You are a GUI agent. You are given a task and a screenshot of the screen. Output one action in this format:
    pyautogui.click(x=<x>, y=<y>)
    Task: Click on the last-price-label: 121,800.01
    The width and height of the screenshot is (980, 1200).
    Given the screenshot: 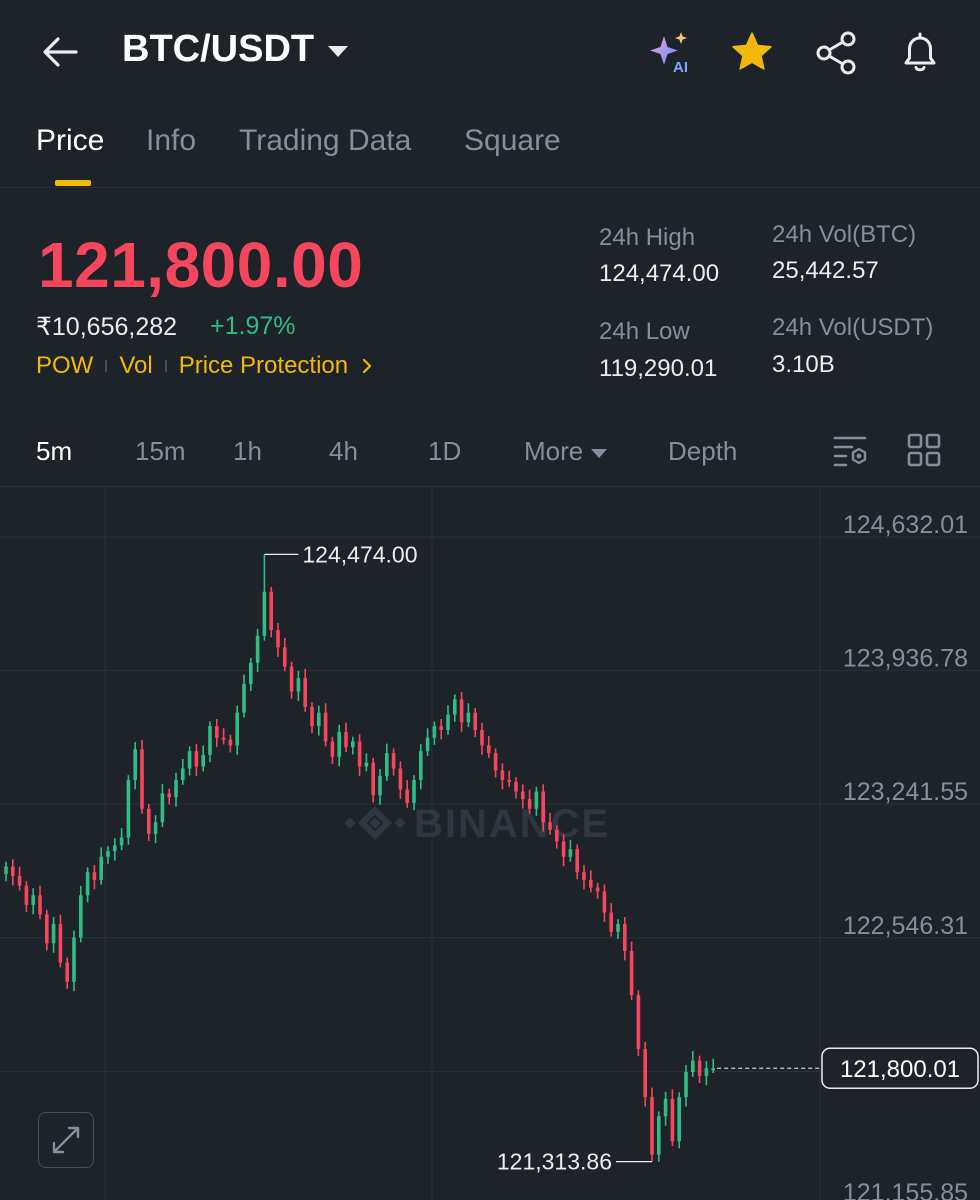 What is the action you would take?
    pyautogui.click(x=900, y=1069)
    